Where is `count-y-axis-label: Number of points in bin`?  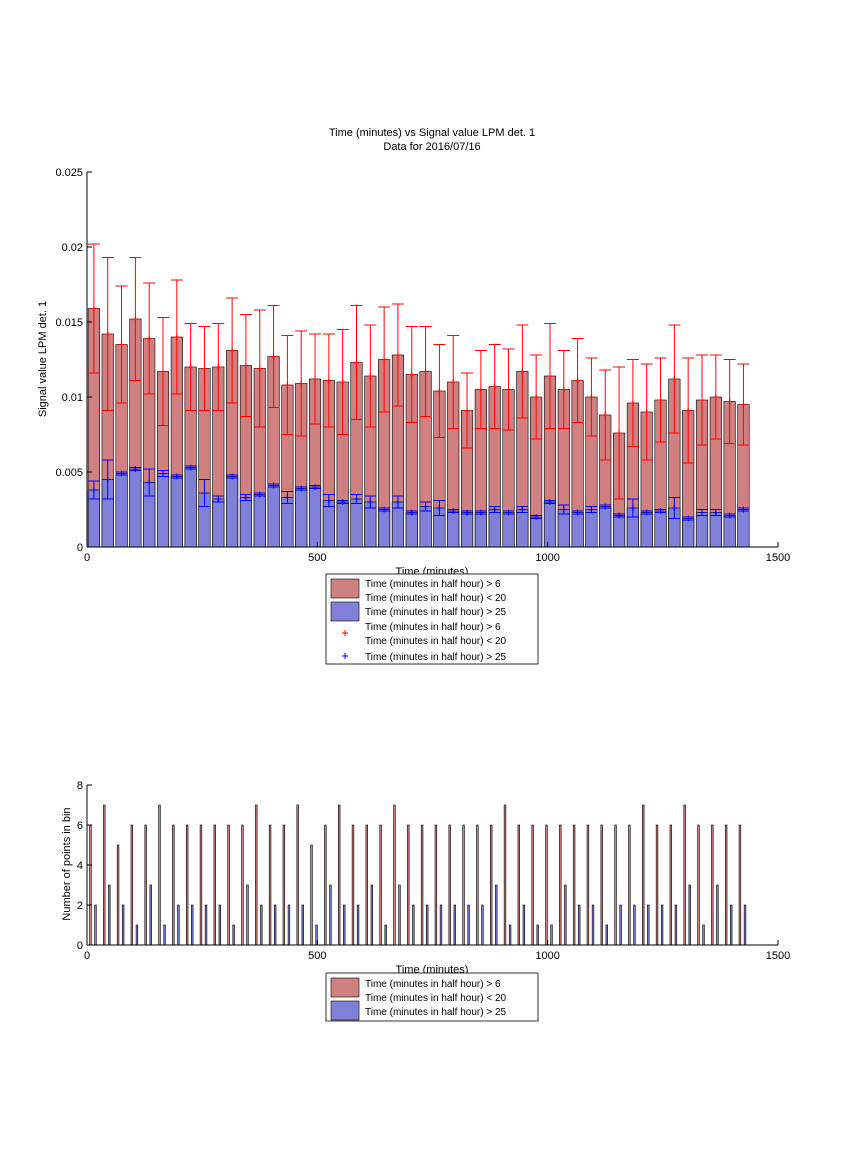
count-y-axis-label: Number of points in bin is located at coordinates (67, 863).